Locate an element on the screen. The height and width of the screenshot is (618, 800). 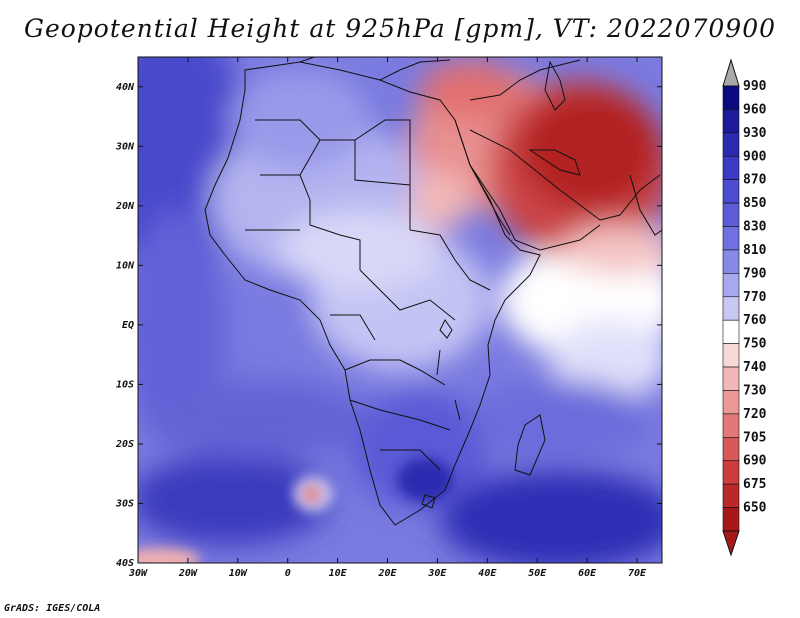
colorbar-label: 930 is located at coordinates (755, 133).